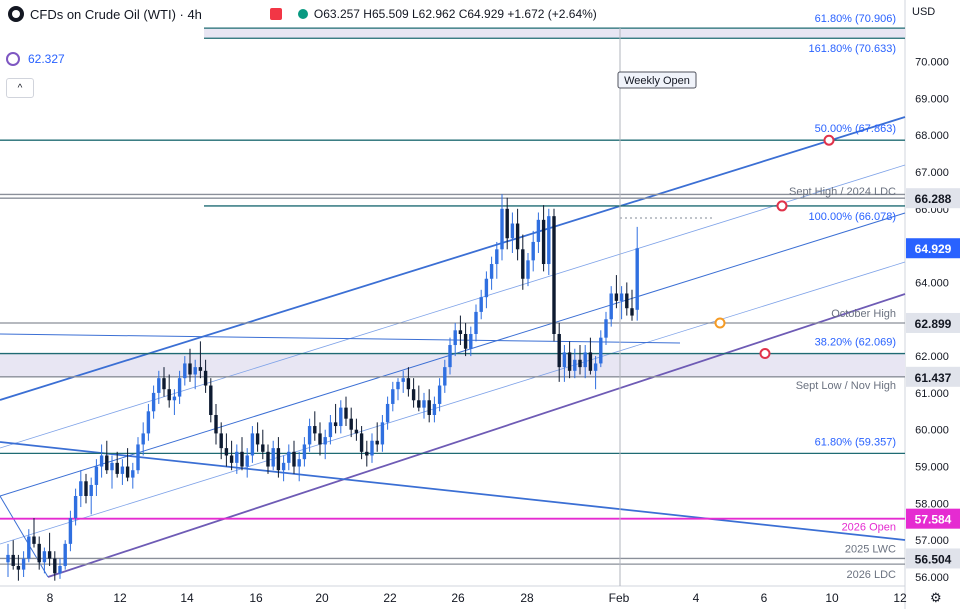 This screenshot has width=960, height=609. What do you see at coordinates (35, 59) in the screenshot?
I see `indicator-legend: 62.327` at bounding box center [35, 59].